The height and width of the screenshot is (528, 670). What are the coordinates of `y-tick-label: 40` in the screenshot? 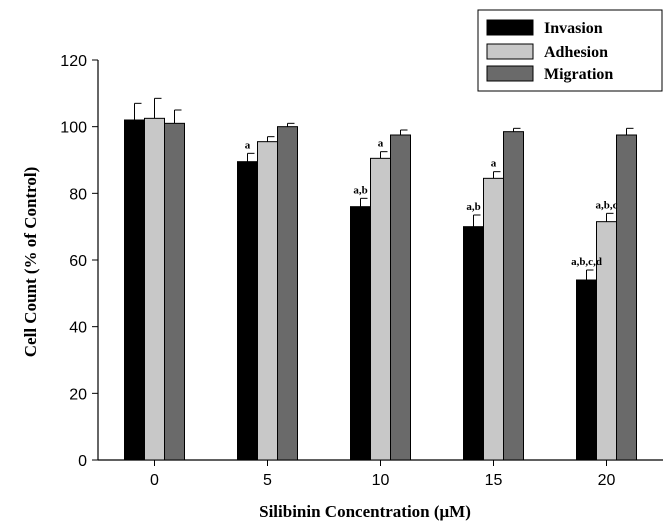 It's located at (78, 328).